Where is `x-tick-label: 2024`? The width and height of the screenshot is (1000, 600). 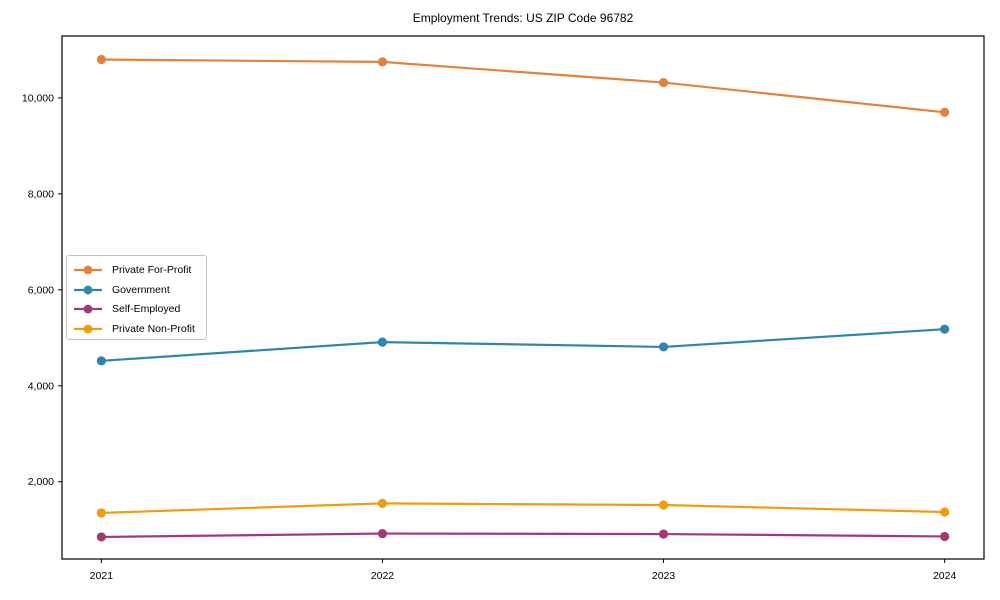 x-tick-label: 2024 is located at coordinates (945, 576).